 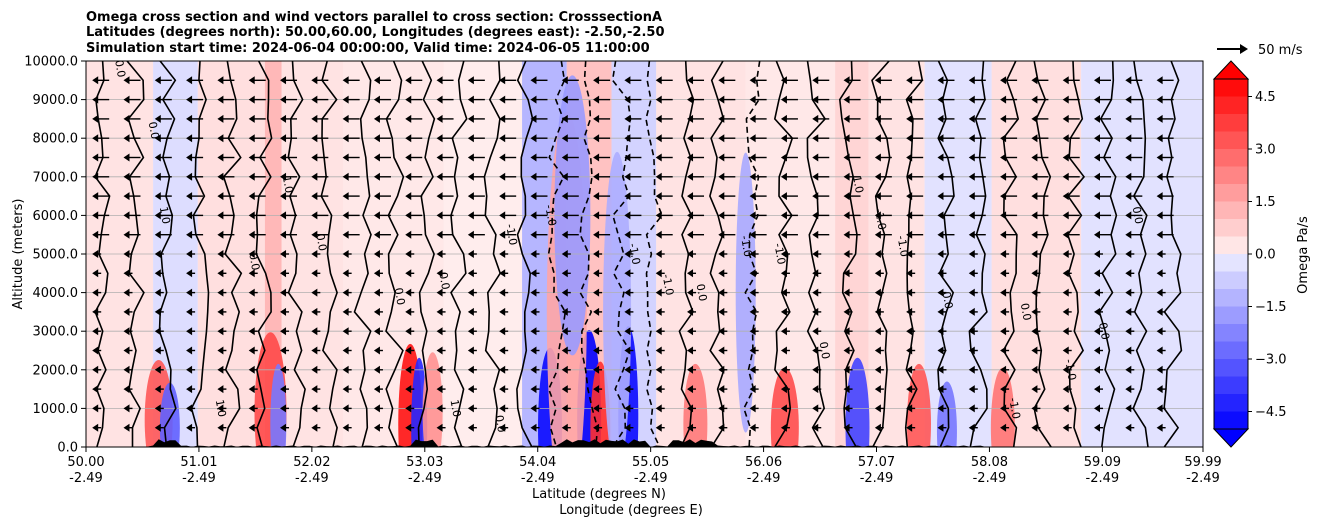 I want to click on y-axis-label: Altitude (meters), so click(x=18, y=254).